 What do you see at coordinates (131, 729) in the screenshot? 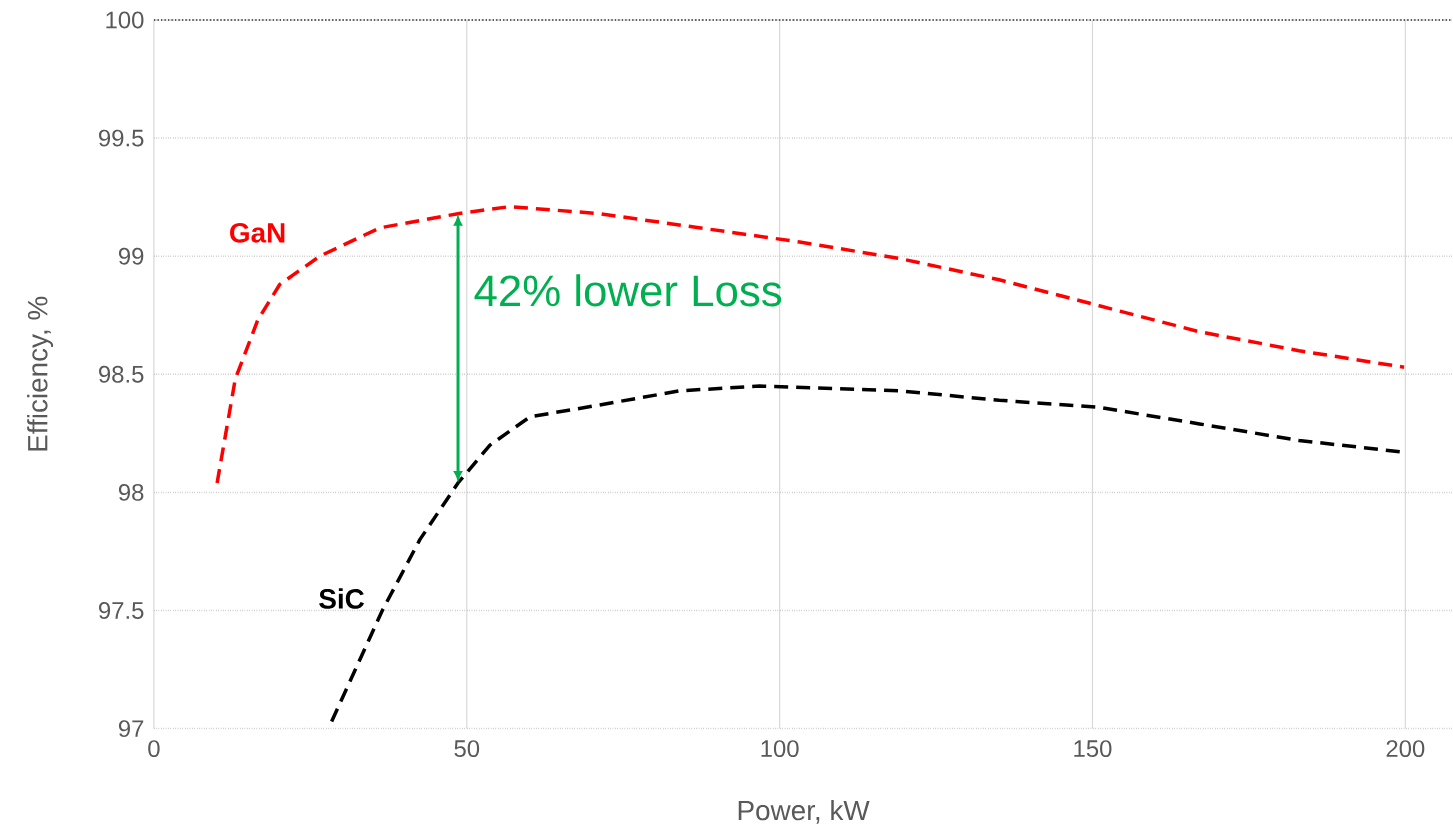
I see `y-tick-label: 97` at bounding box center [131, 729].